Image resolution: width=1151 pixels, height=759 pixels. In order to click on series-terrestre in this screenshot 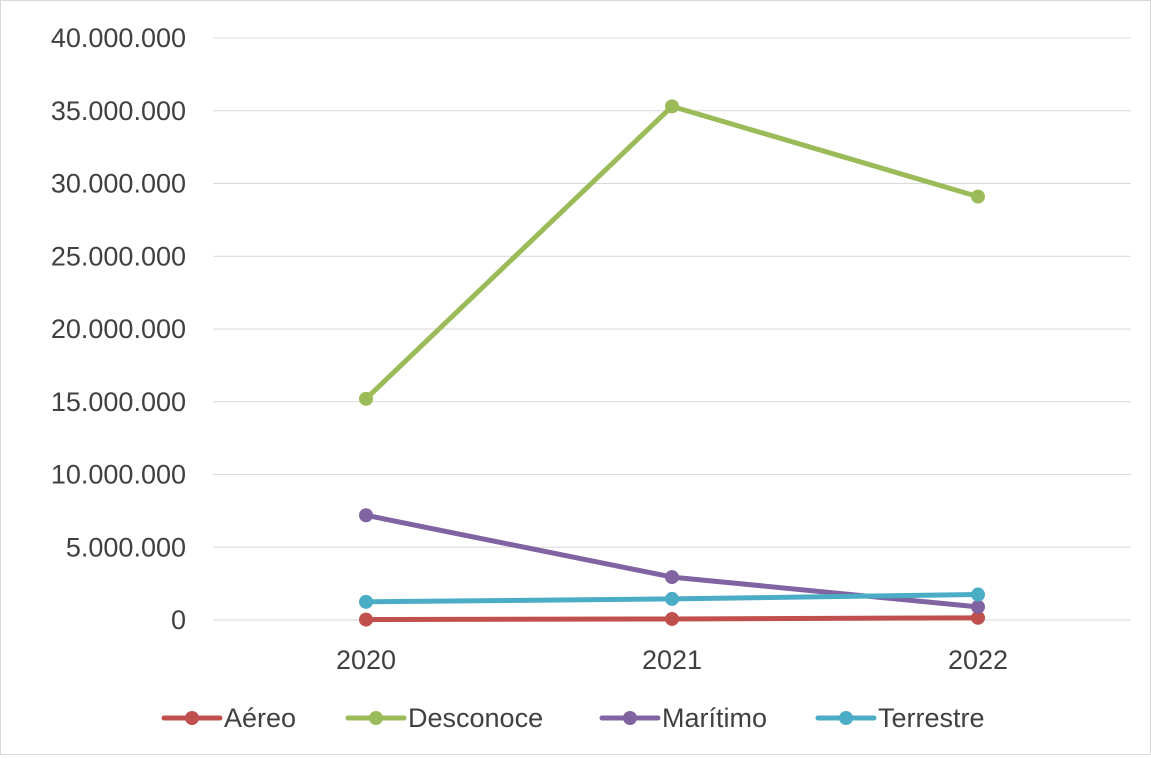, I will do `click(672, 598)`.